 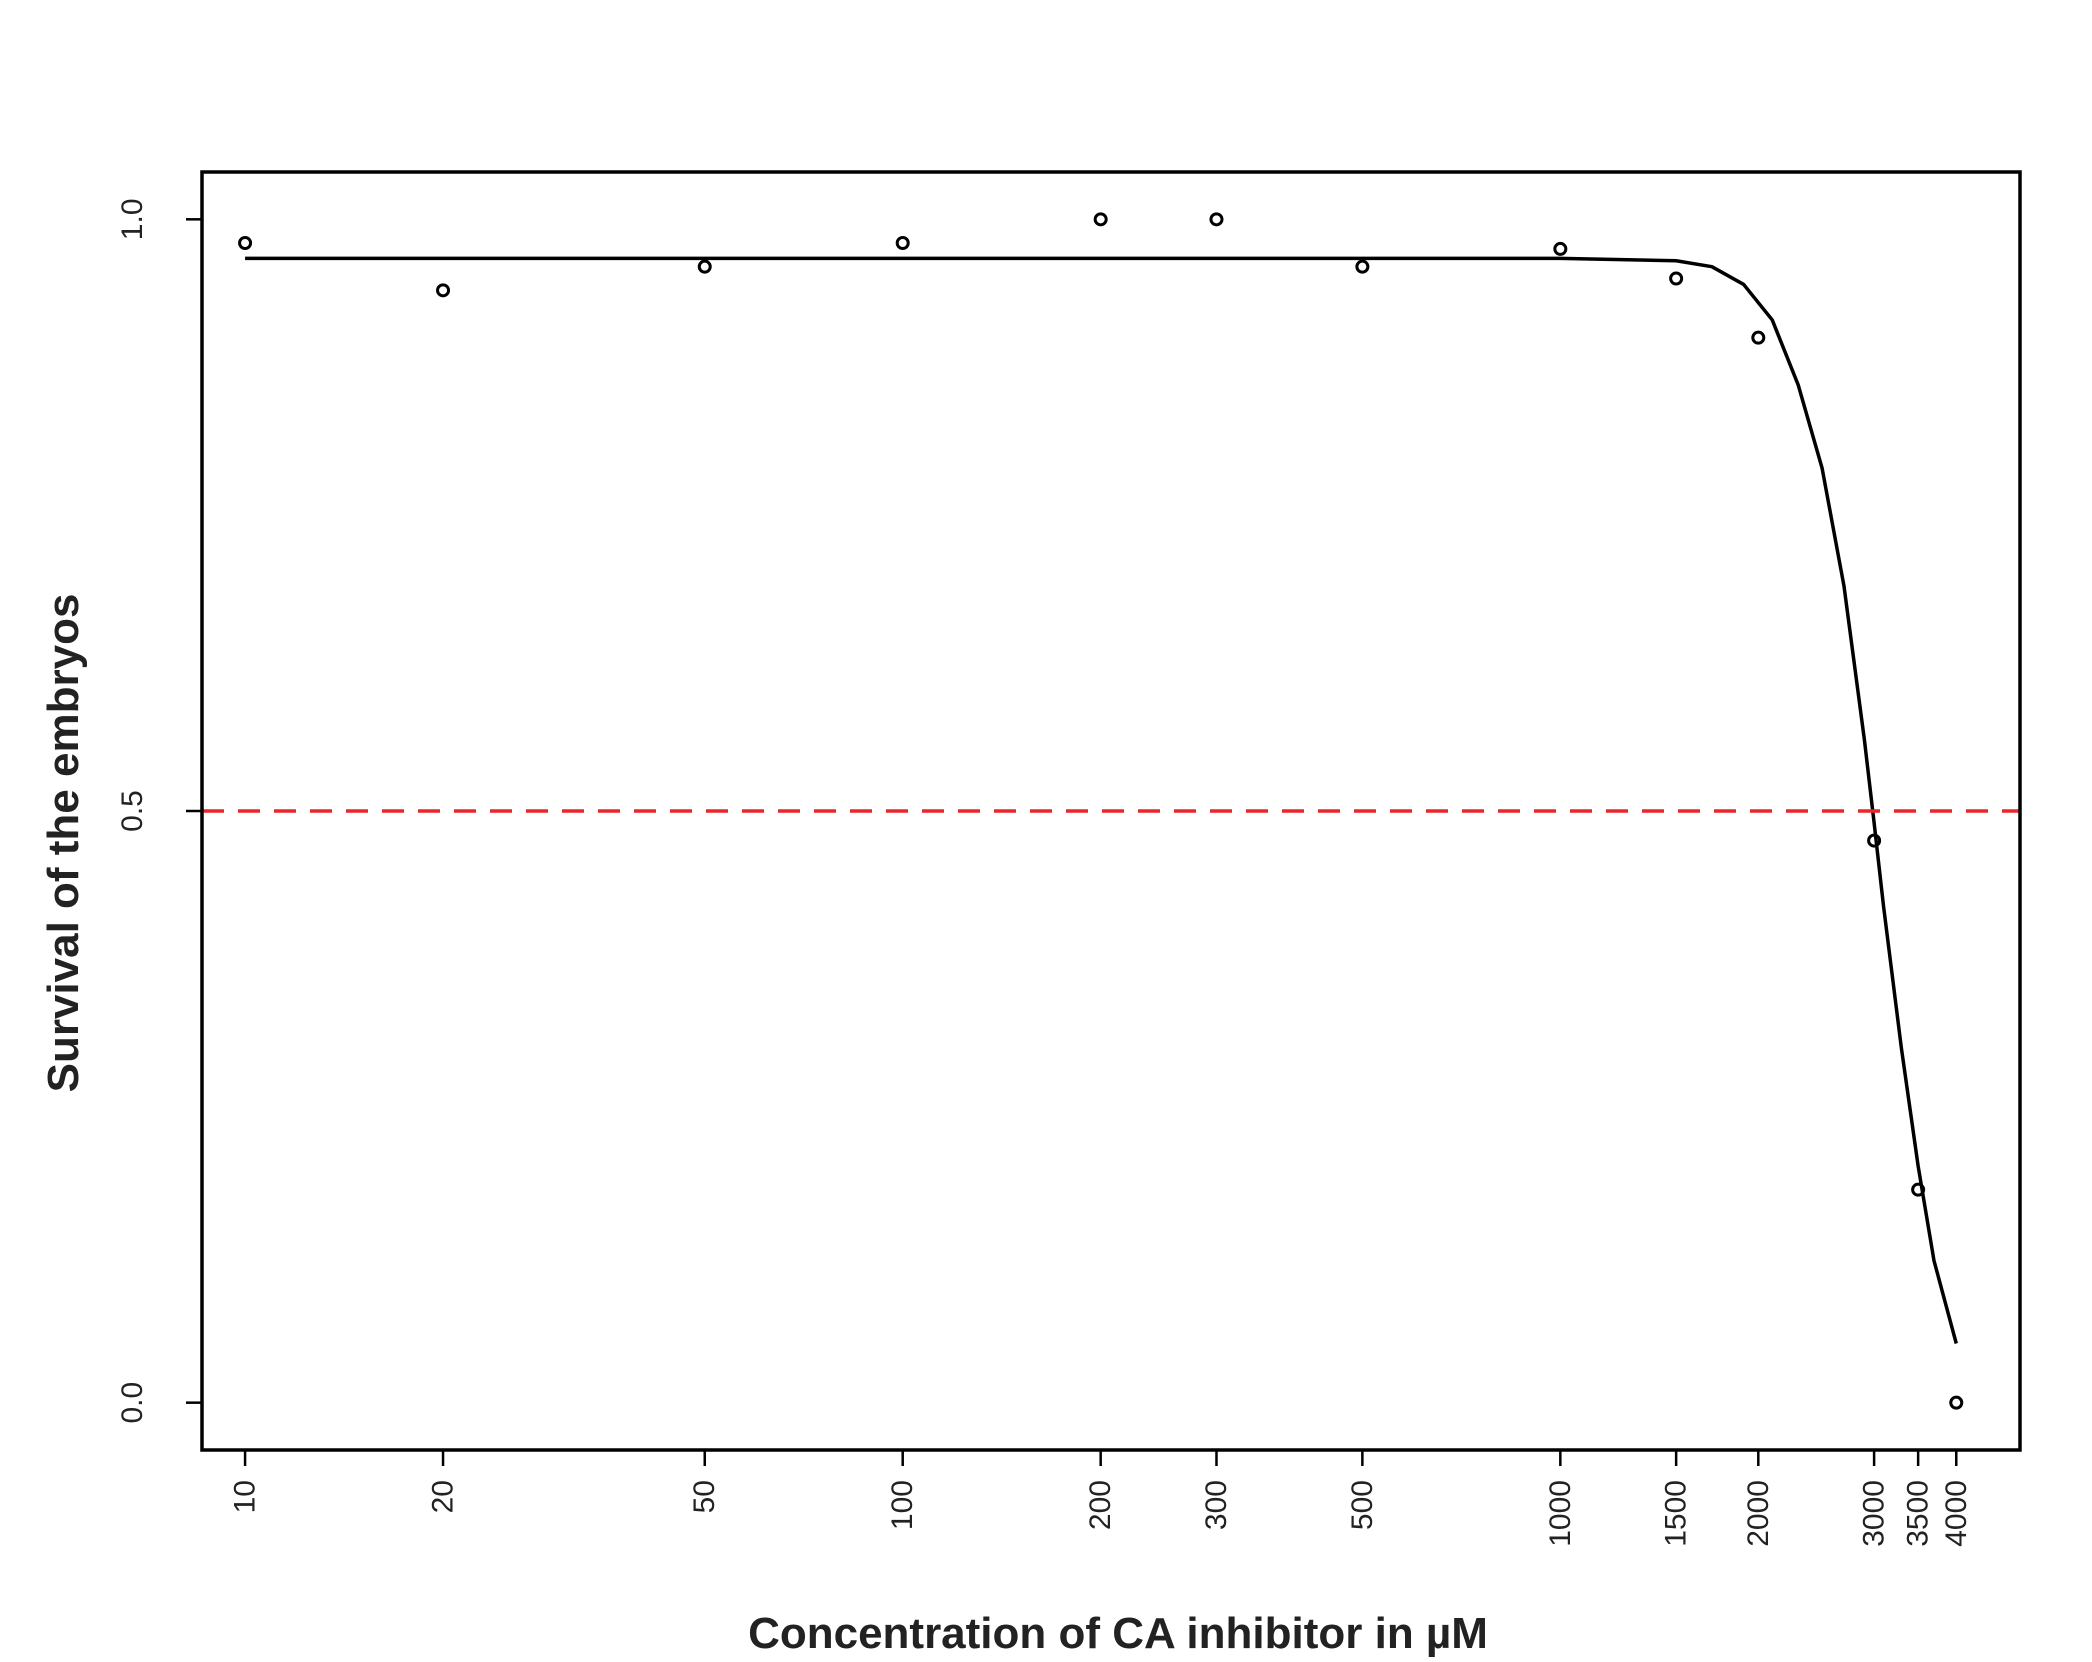 I want to click on x-tick-label-4000: 4000, so click(x=1956, y=1513).